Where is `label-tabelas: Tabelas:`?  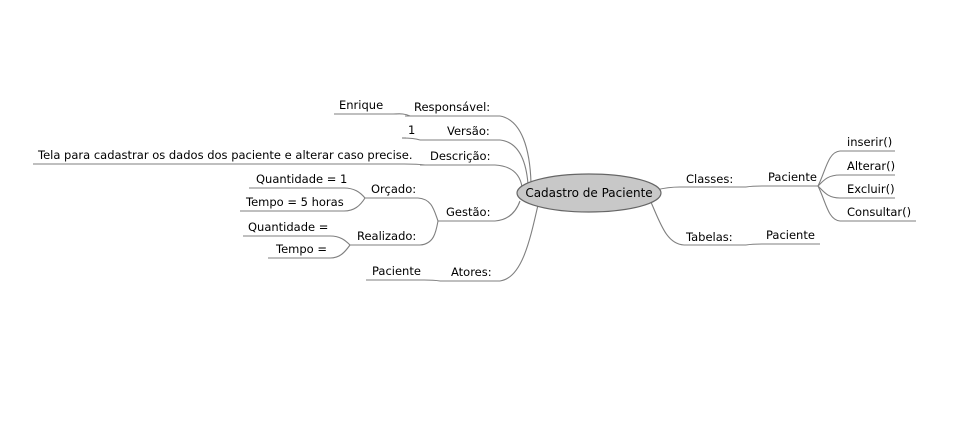
label-tabelas: Tabelas: is located at coordinates (709, 237).